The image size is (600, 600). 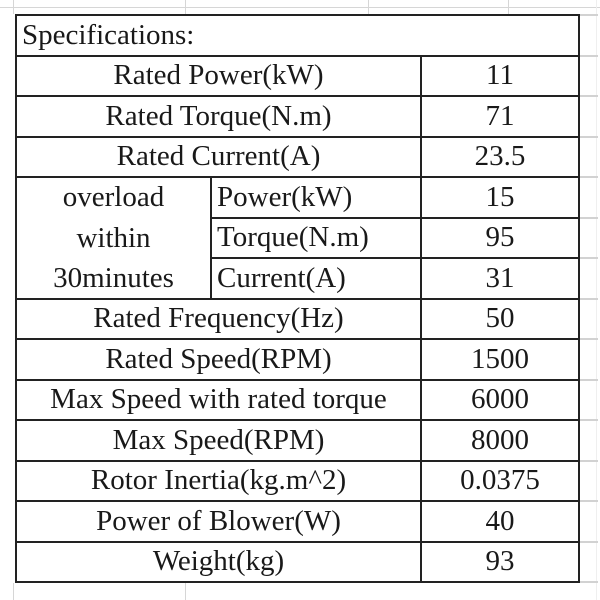 I want to click on spec-value-cell: 8000, so click(x=500, y=440).